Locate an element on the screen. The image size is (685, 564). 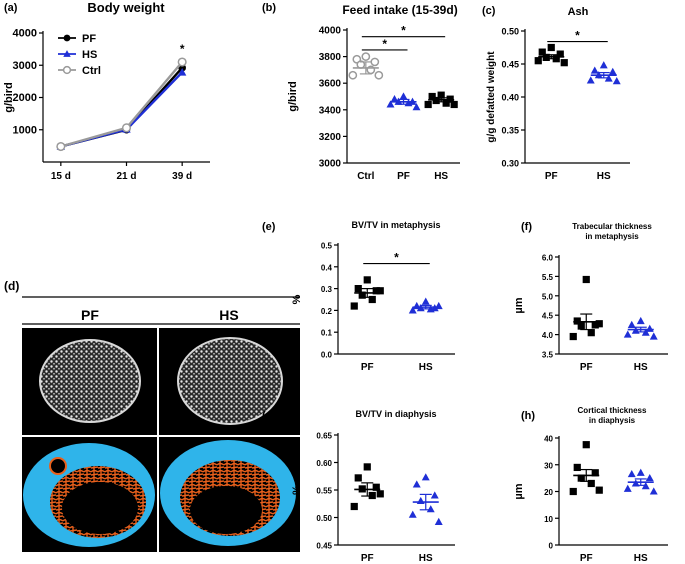
y-tick-label-e: 0.1 is located at coordinates (327, 333).